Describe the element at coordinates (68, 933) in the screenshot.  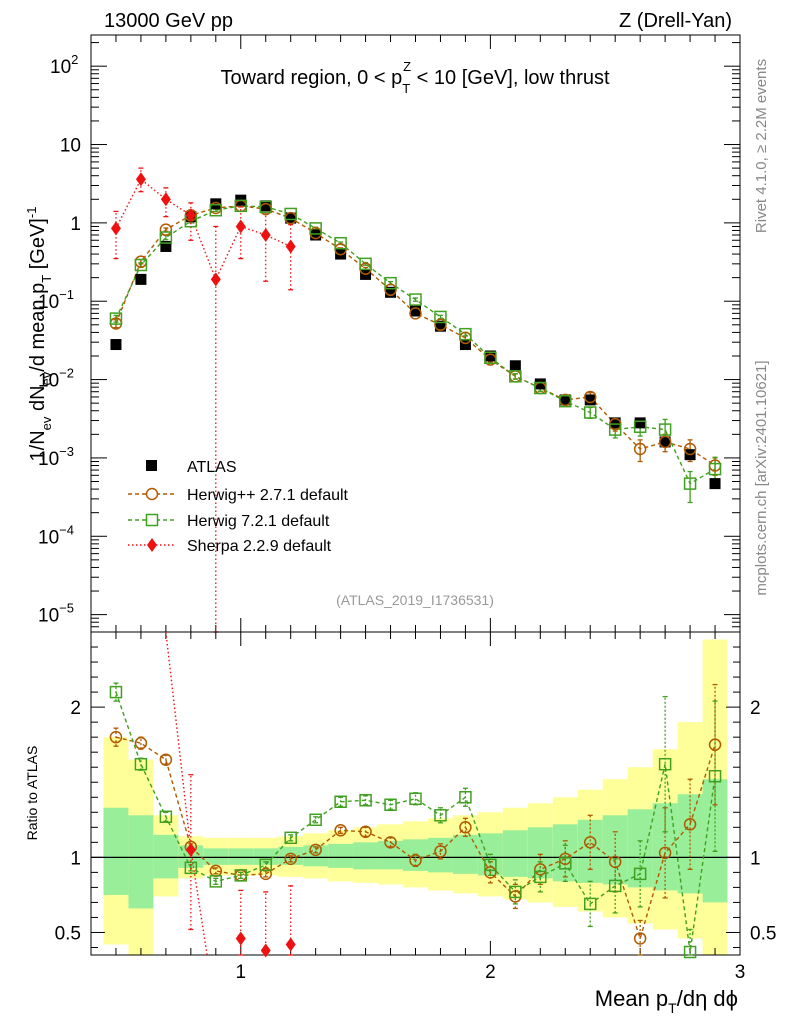
I see `ratio-y-tick-label: 0.5` at that location.